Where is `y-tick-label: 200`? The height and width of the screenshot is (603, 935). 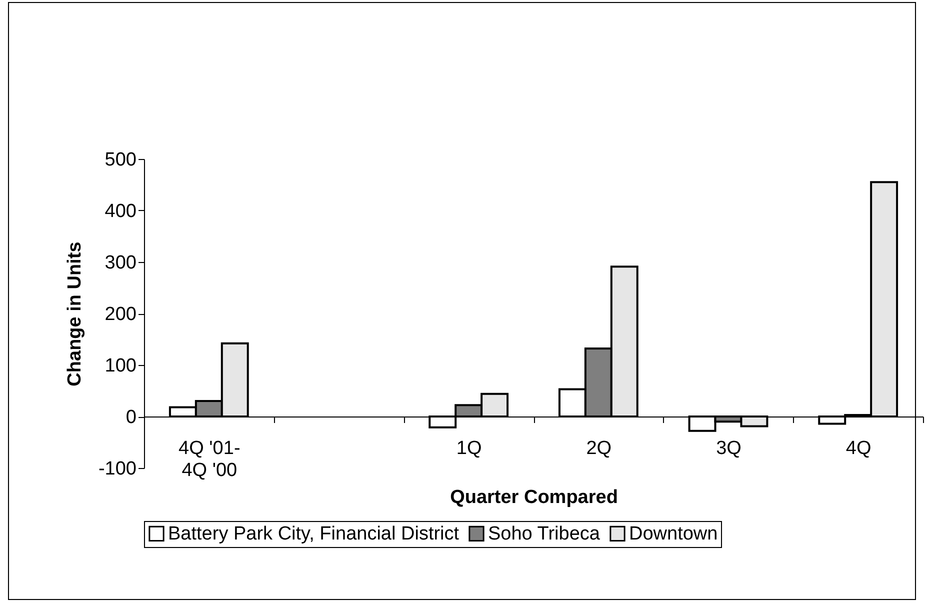 y-tick-label: 200 is located at coordinates (120, 314).